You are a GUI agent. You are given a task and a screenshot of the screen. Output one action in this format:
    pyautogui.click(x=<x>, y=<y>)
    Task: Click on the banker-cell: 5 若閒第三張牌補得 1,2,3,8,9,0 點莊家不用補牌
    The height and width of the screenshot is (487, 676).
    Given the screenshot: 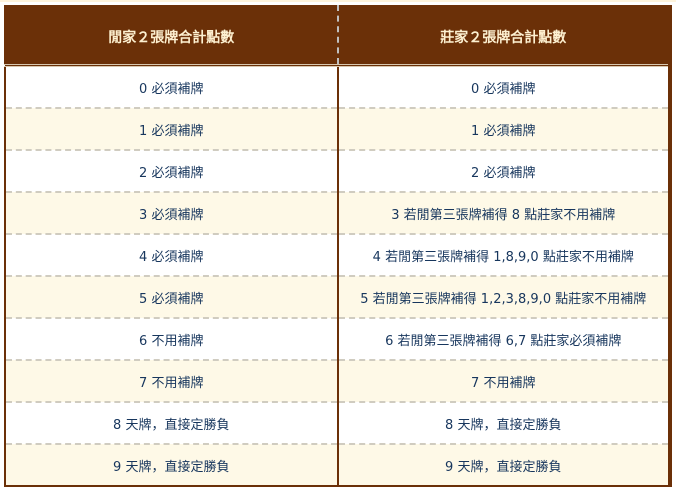 What is the action you would take?
    pyautogui.click(x=503, y=296)
    